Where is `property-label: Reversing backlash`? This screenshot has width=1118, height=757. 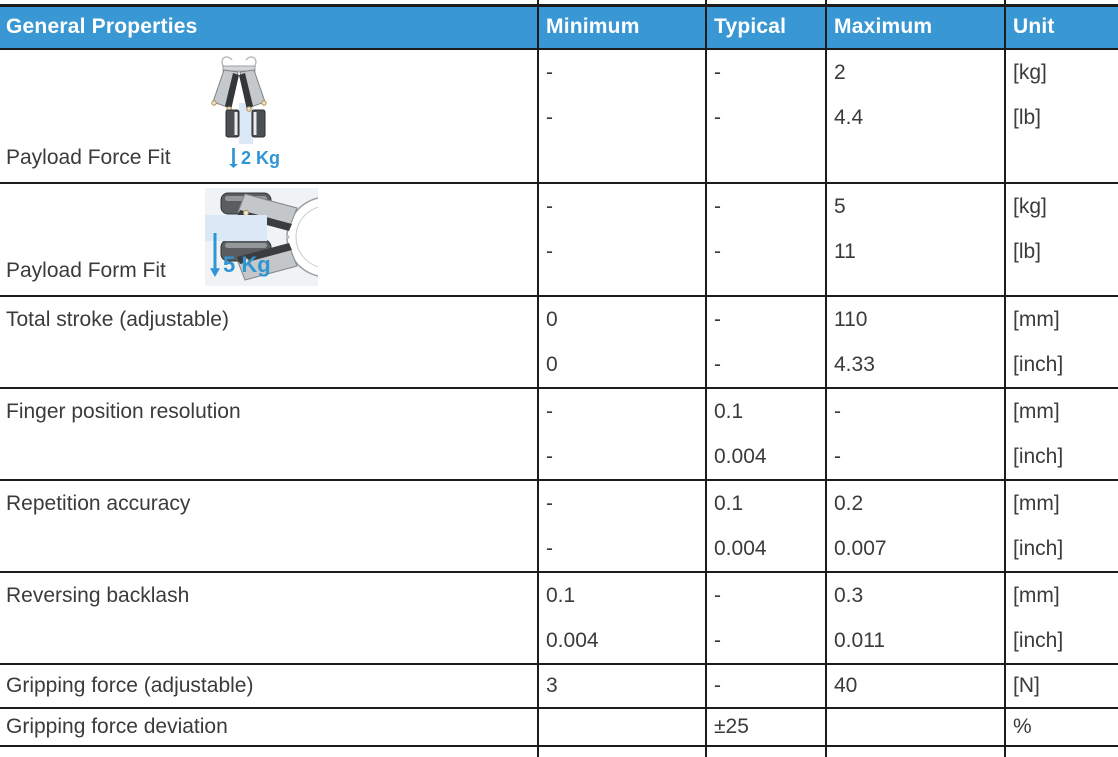 property-label: Reversing backlash is located at coordinates (98, 595).